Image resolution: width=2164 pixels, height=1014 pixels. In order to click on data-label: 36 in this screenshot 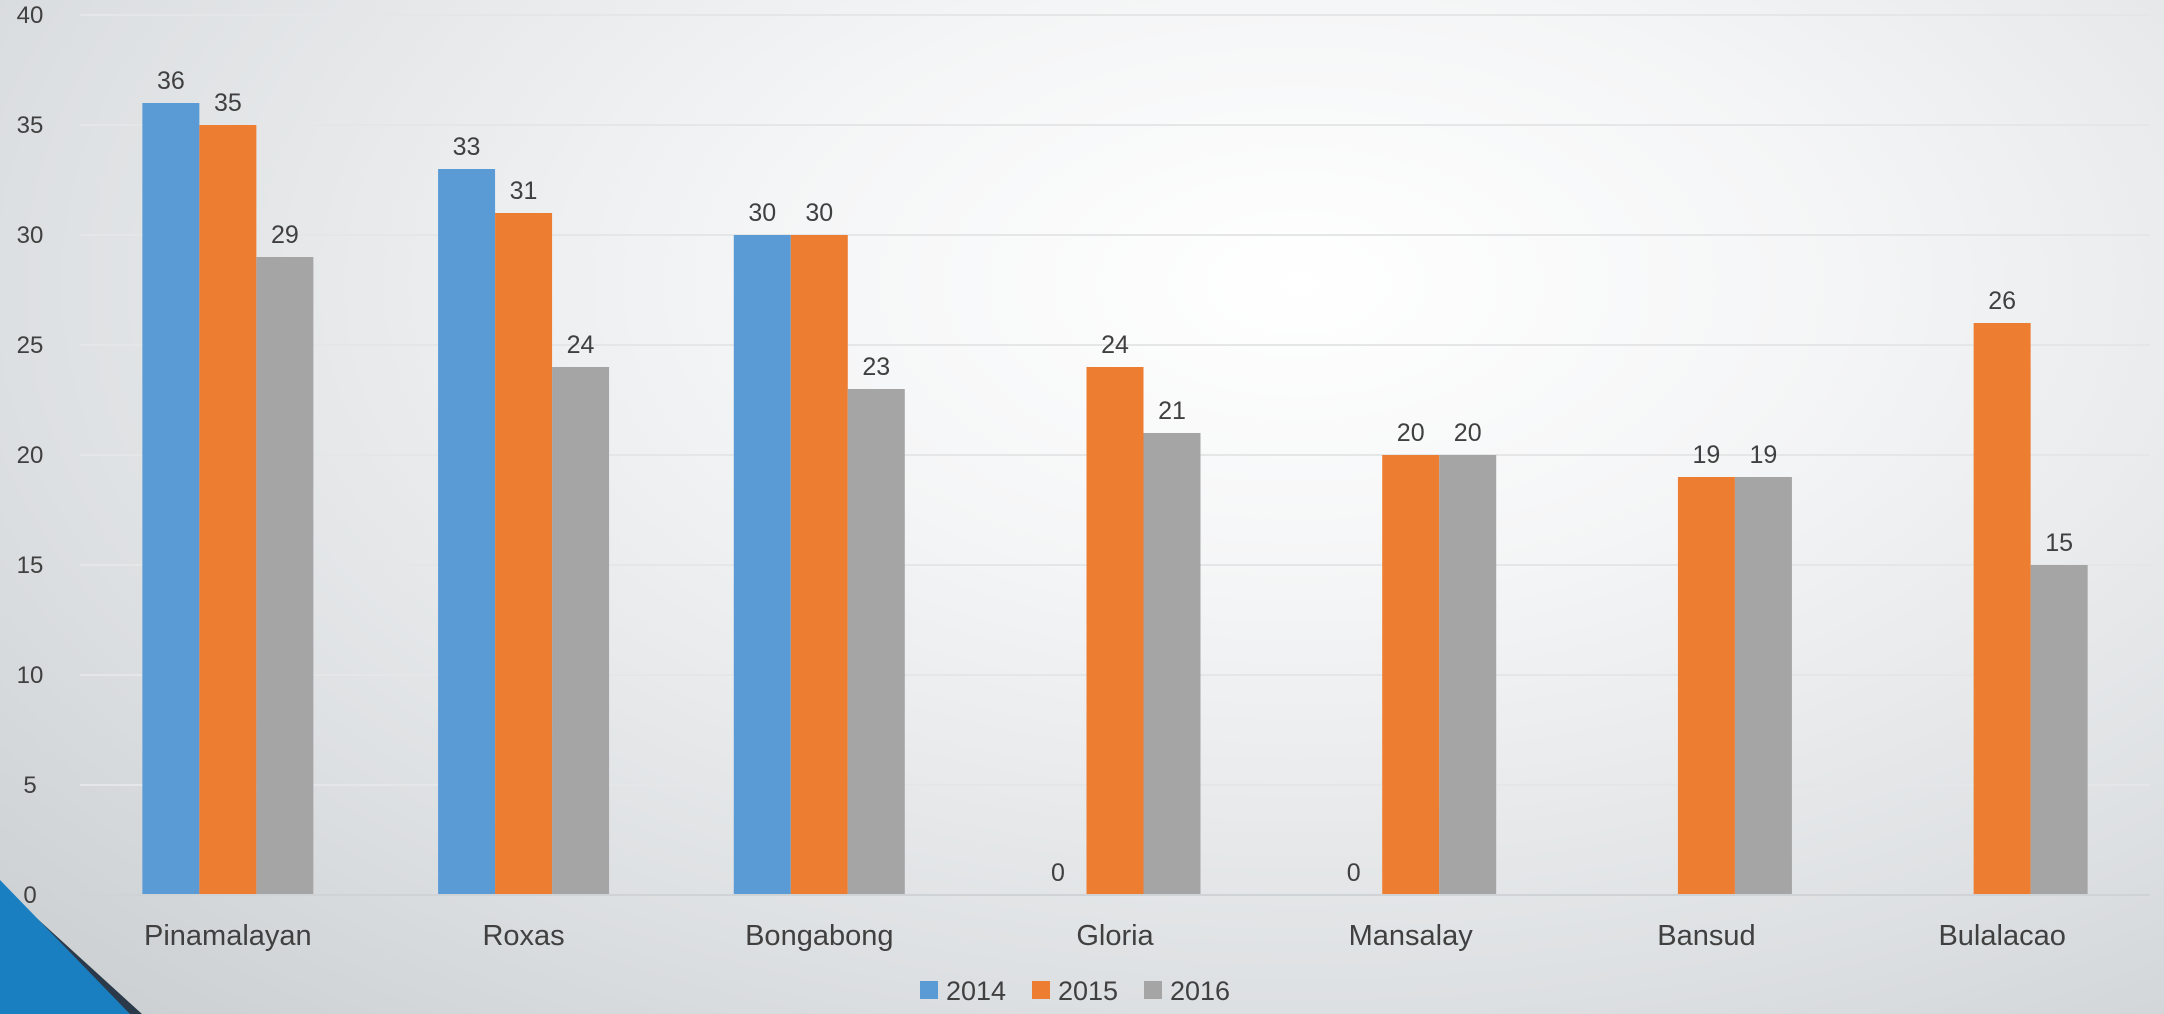, I will do `click(171, 81)`.